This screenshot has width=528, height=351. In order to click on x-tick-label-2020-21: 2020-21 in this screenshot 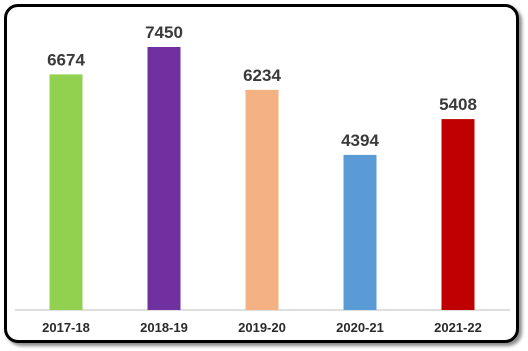, I will do `click(360, 327)`.